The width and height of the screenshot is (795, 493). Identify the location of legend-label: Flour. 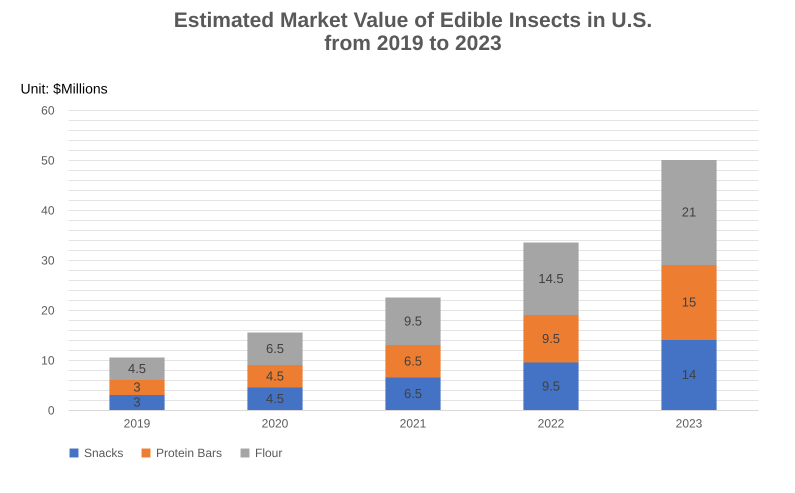
(268, 453).